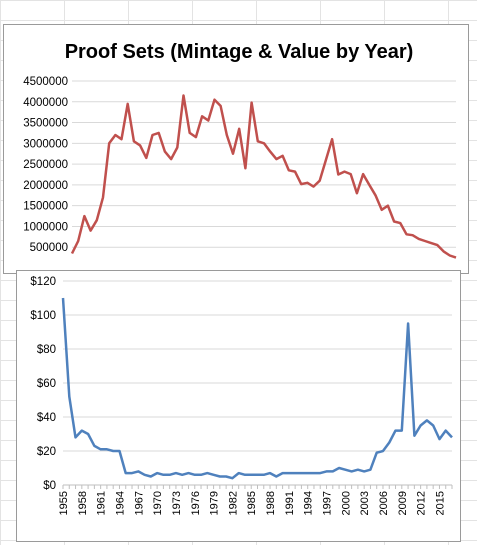  What do you see at coordinates (271, 503) in the screenshot?
I see `x-tick-label: 1988` at bounding box center [271, 503].